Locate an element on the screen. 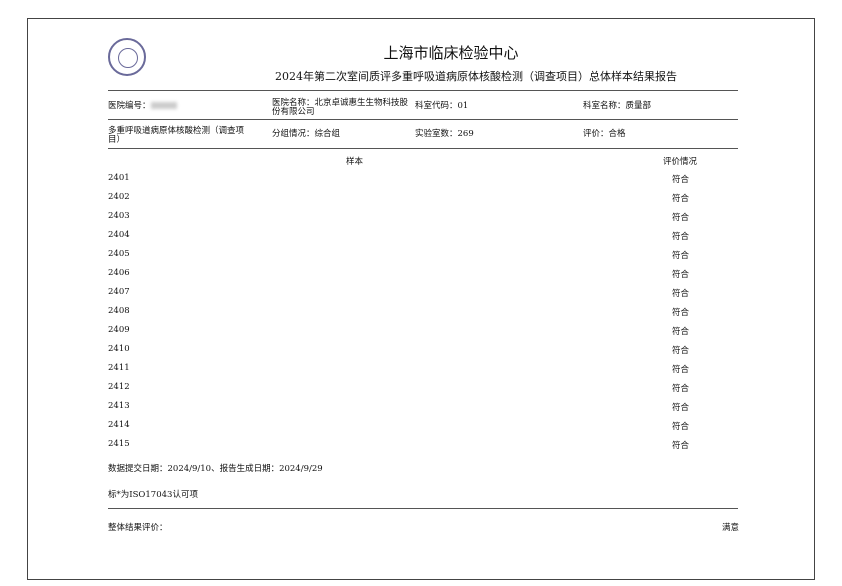 The width and height of the screenshot is (842, 586). col-header-eval: 评价情况 is located at coordinates (680, 162).